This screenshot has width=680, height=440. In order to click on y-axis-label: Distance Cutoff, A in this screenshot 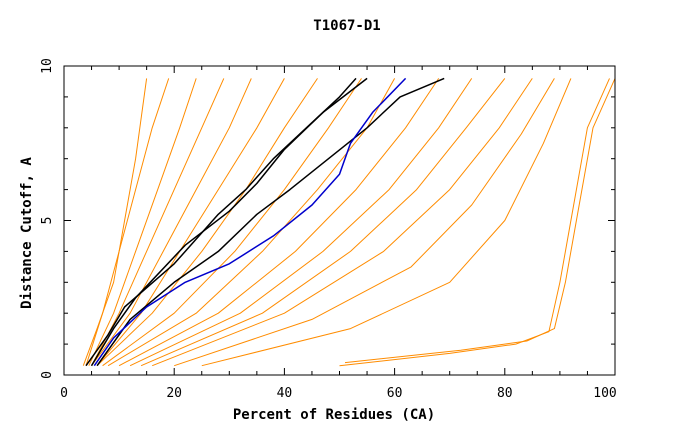, I will do `click(27, 233)`.